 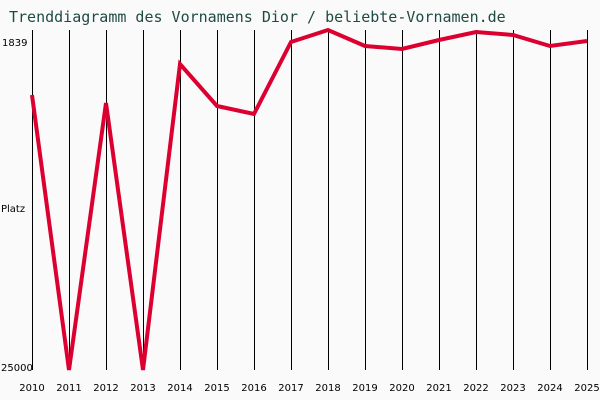 I want to click on x-tick-label: 2020, so click(x=401, y=388).